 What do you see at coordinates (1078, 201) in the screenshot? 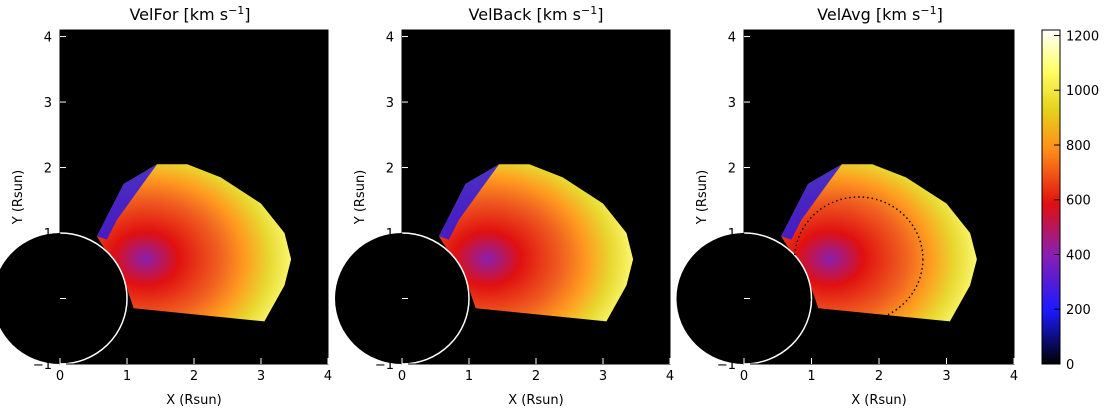
I see `colorbar-tick-label: 600` at bounding box center [1078, 201].